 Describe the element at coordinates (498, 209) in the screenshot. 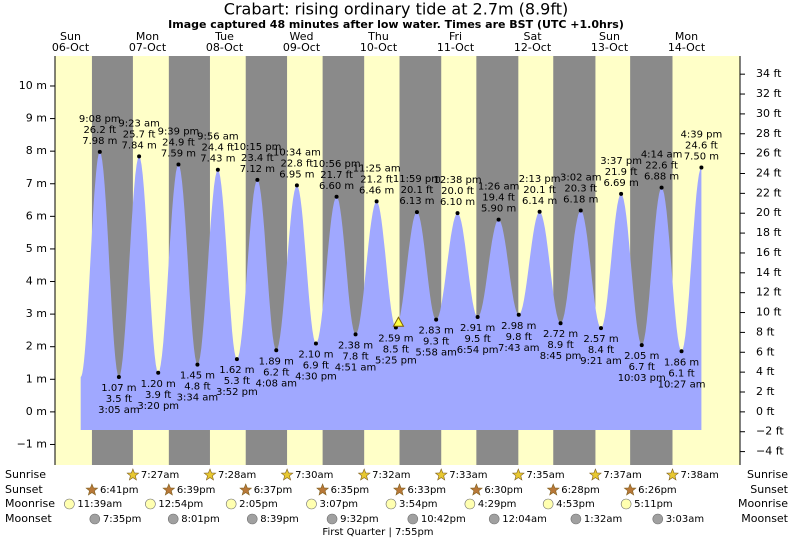

I see `tide-label: 5.90 m` at that location.